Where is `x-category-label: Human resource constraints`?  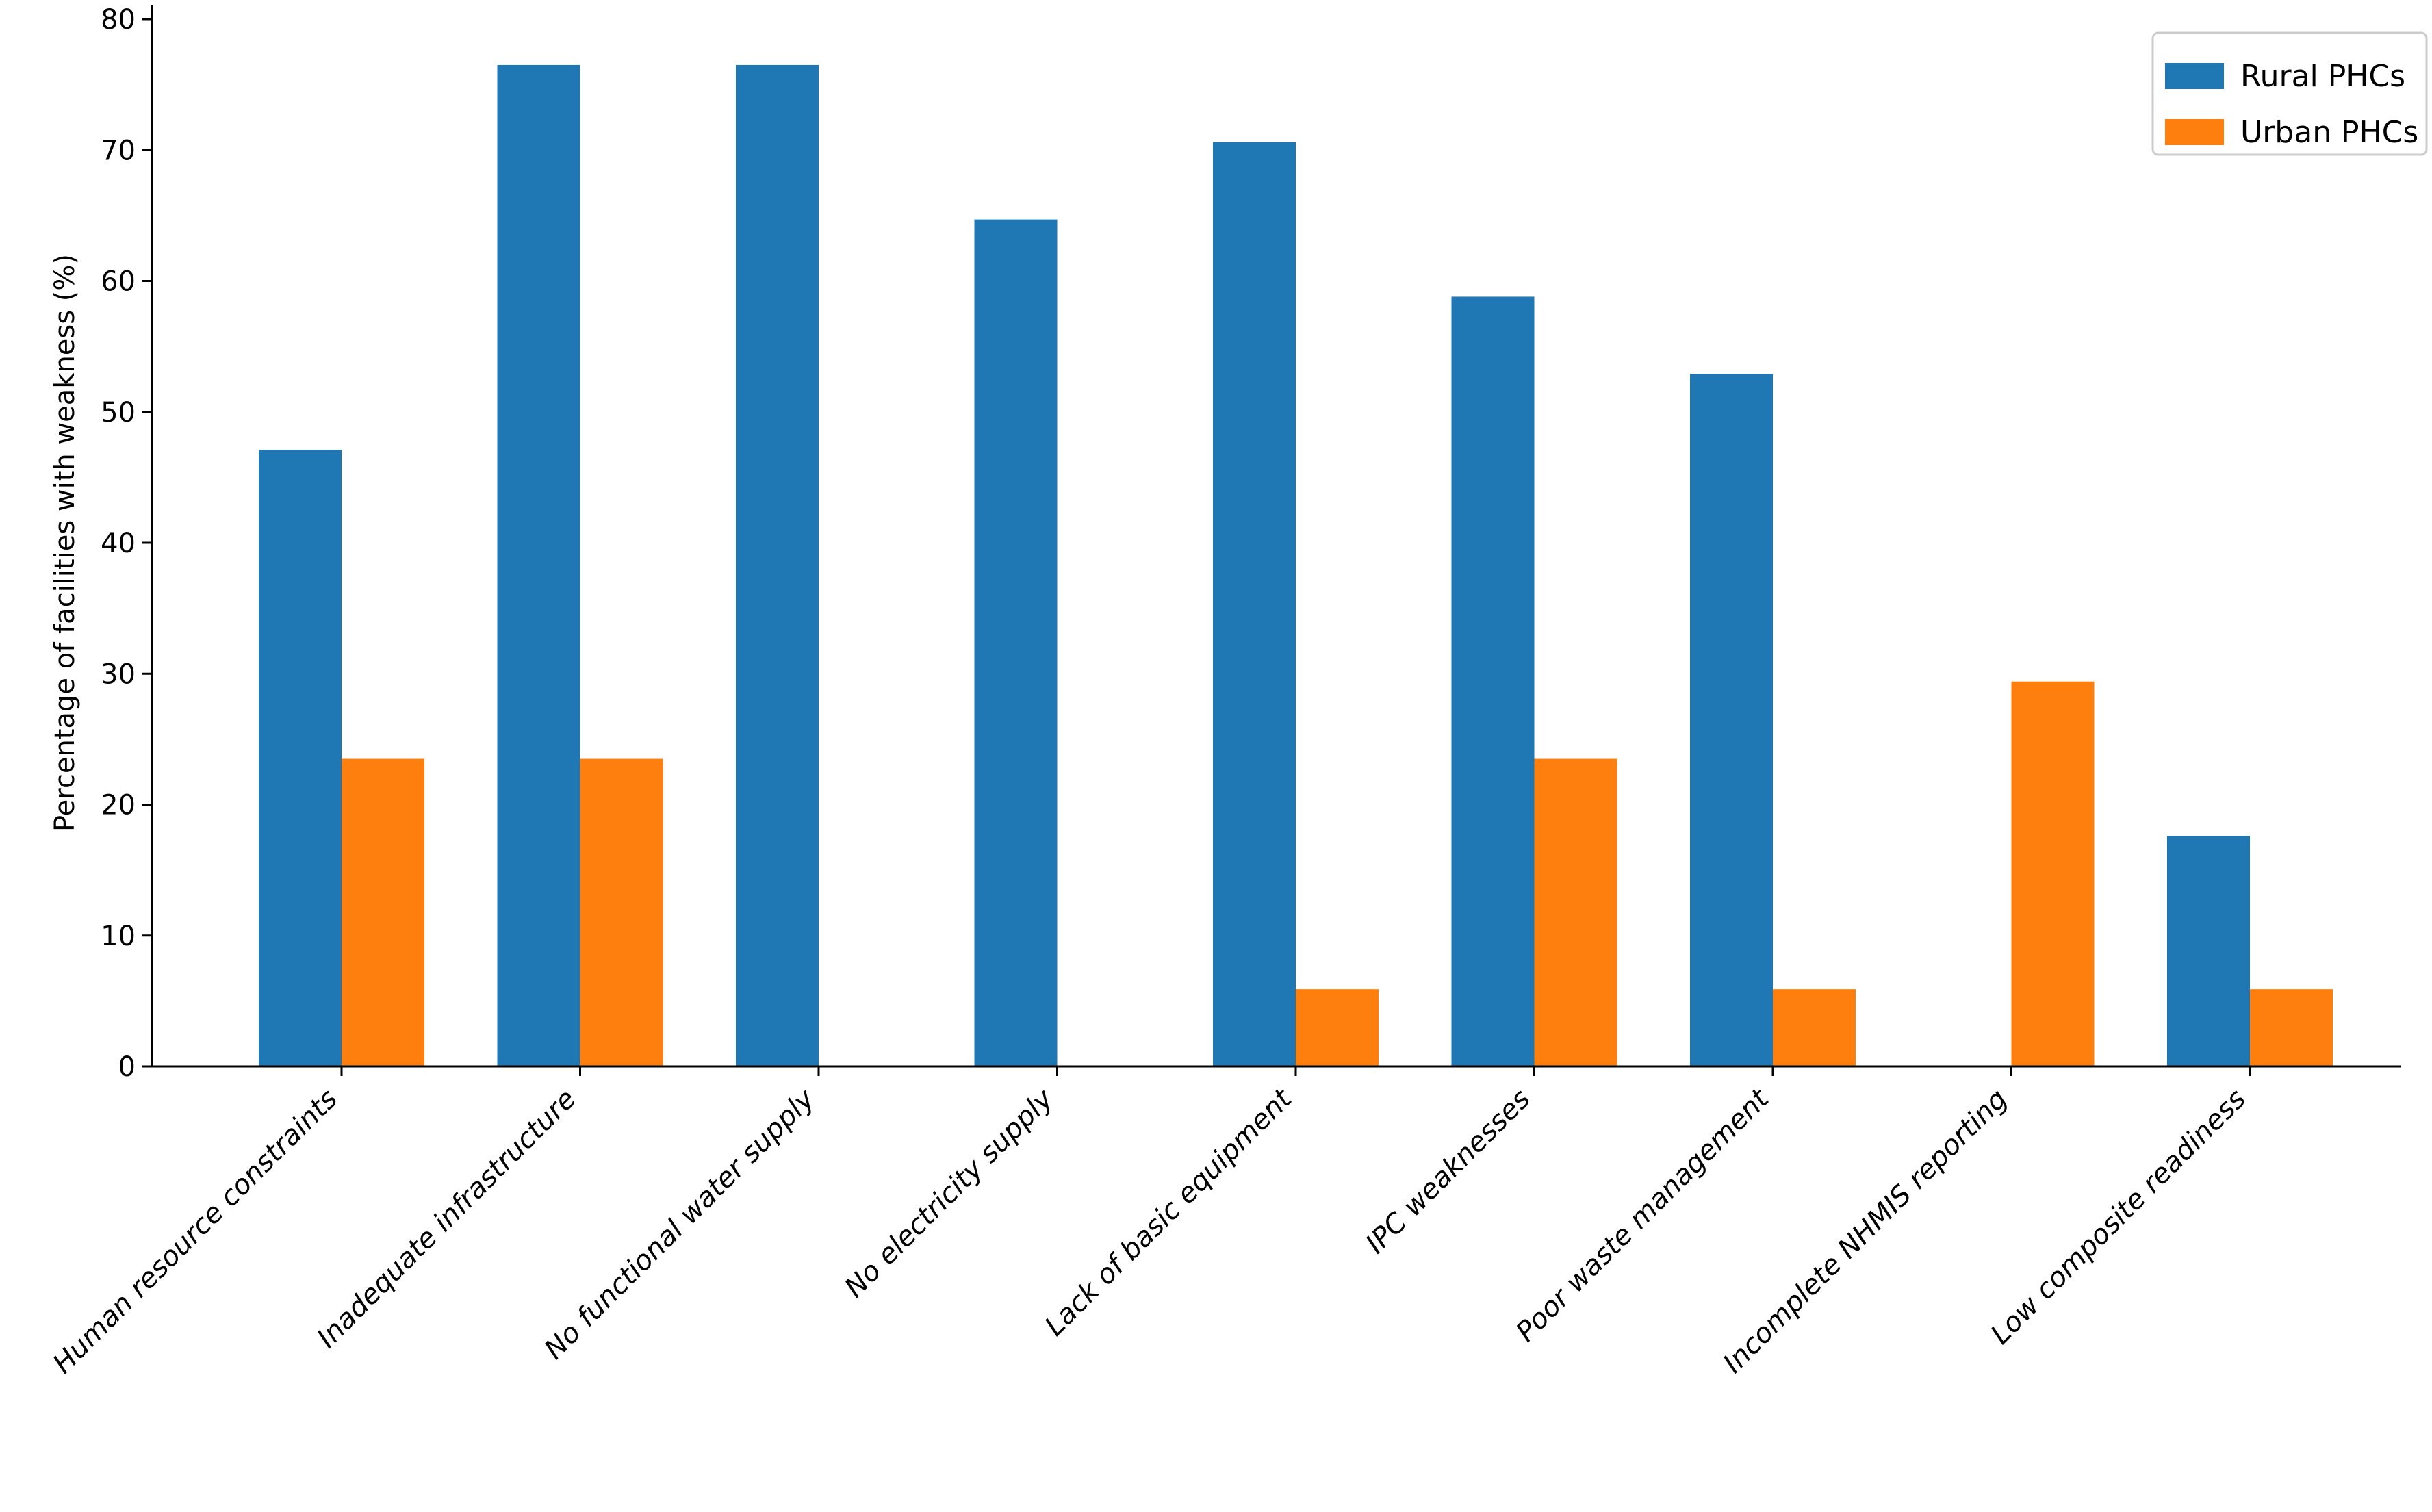 x-category-label: Human resource constraints is located at coordinates (195, 1232).